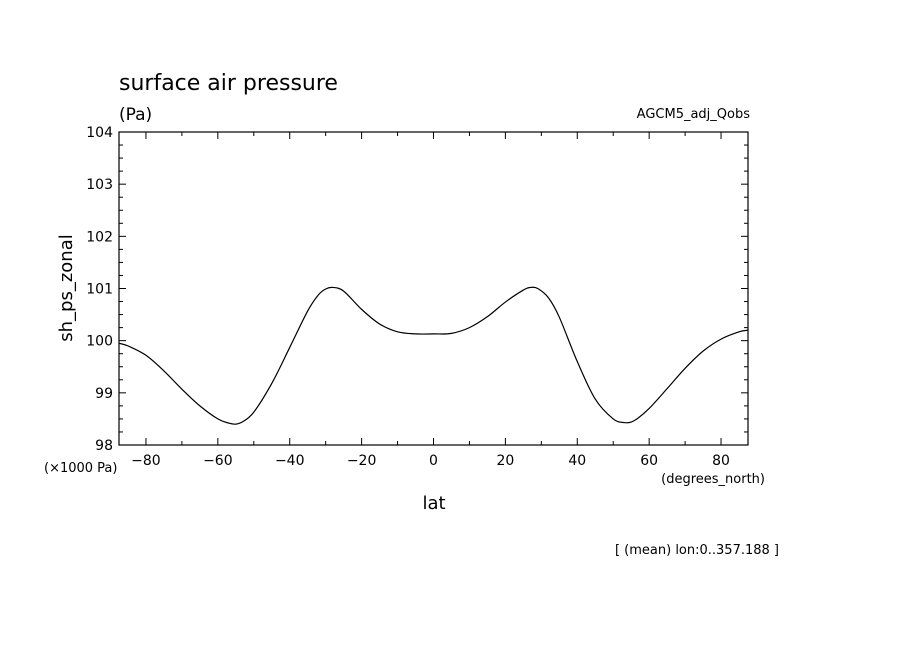 This screenshot has height=654, width=904. I want to click on x-axis-label: lat, so click(433, 503).